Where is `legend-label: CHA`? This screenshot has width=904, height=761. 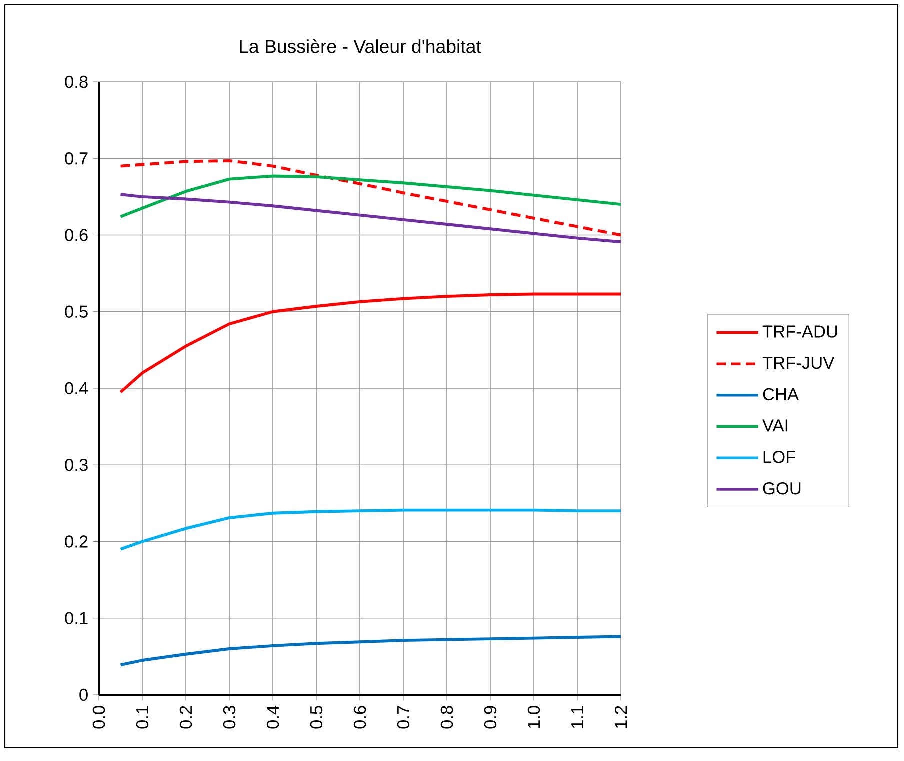
legend-label: CHA is located at coordinates (781, 394).